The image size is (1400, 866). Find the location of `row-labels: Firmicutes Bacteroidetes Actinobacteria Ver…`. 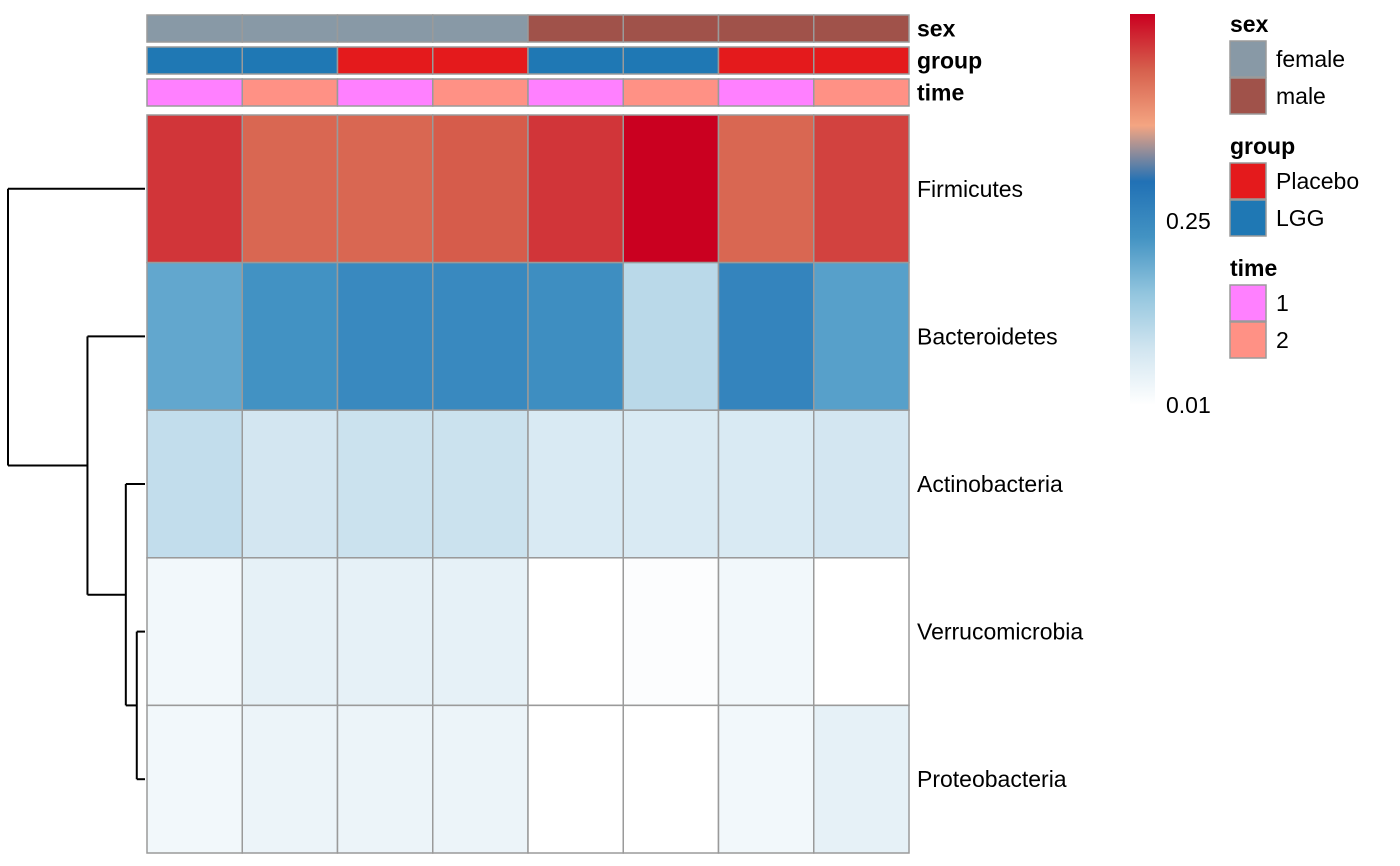

row-labels: Firmicutes Bacteroidetes Actinobacteria Ver… is located at coordinates (1000, 484).